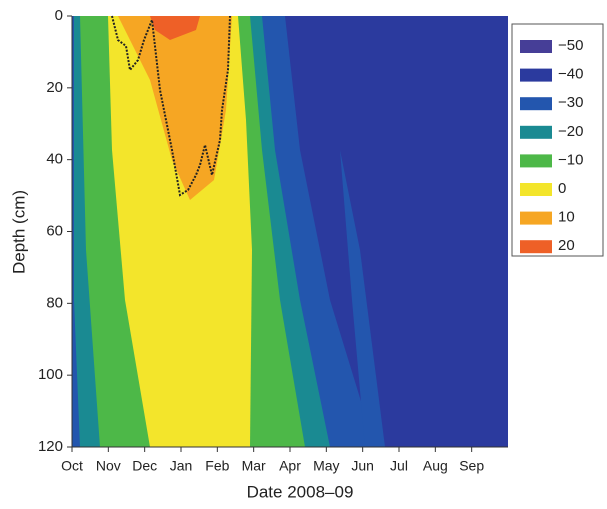  I want to click on x-axis-label: Date 2008–09, so click(300, 491).